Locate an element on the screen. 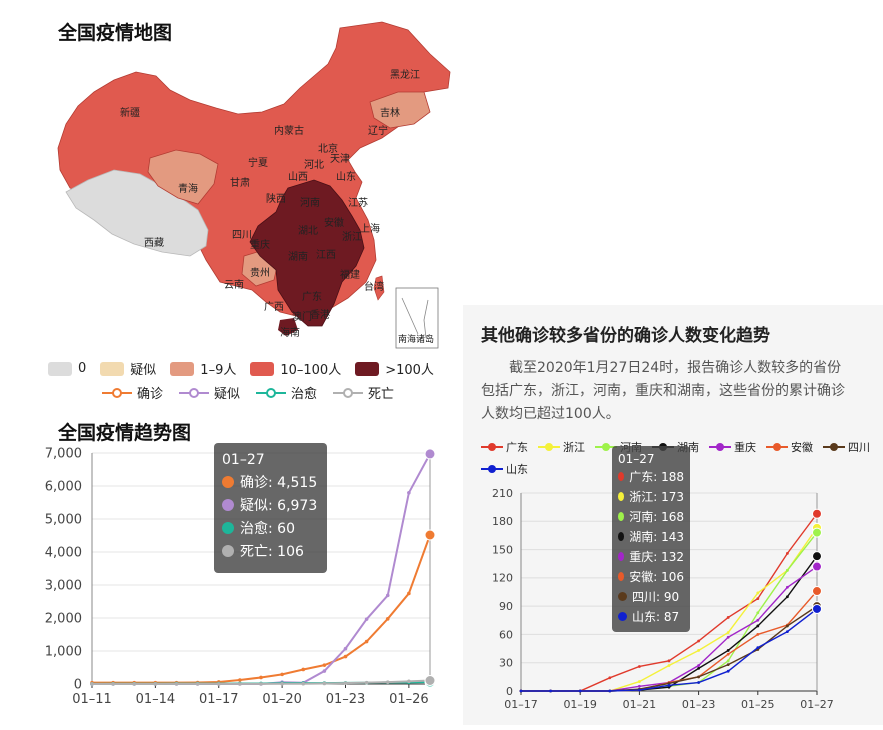 This screenshot has height=730, width=883. y-tick-label: 210 is located at coordinates (502, 493).